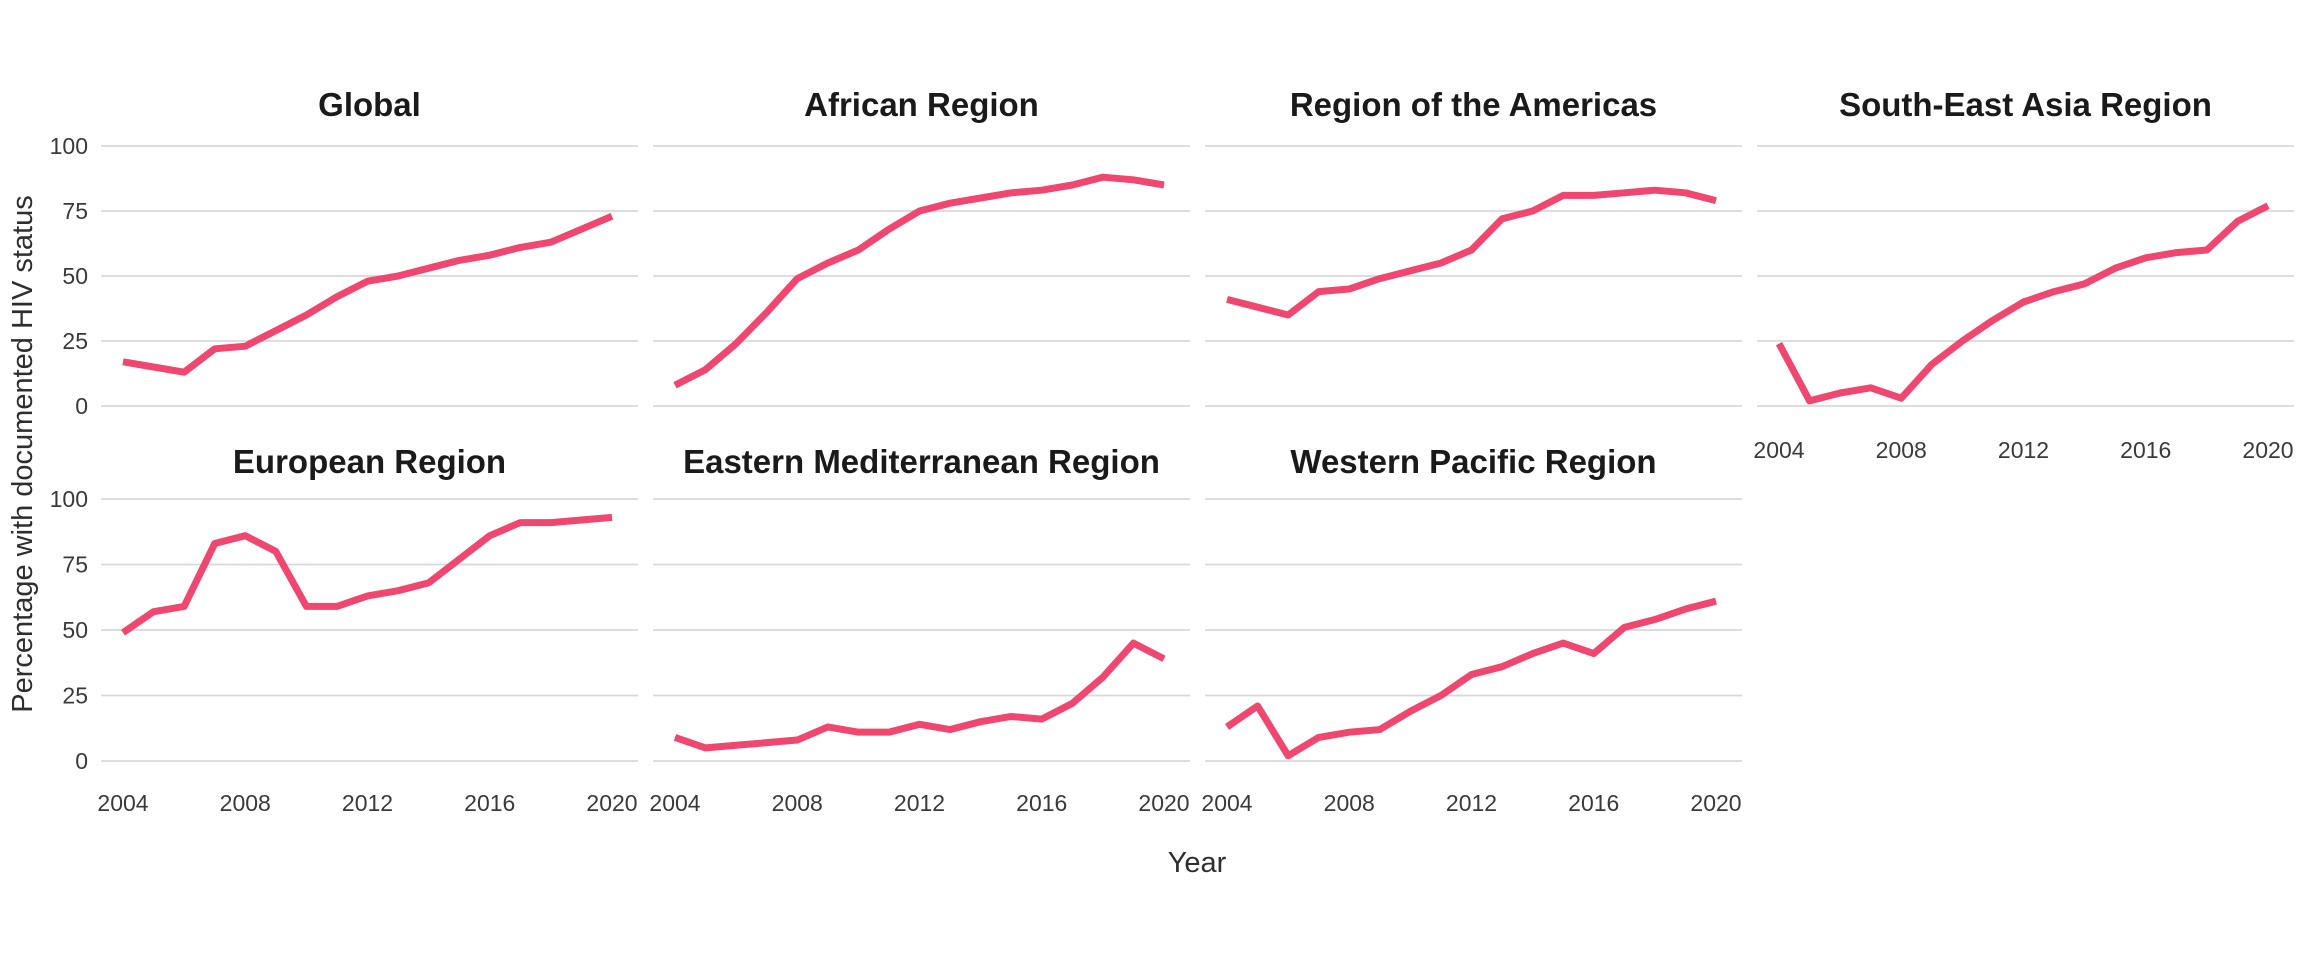 This screenshot has height=965, width=2304. What do you see at coordinates (369, 104) in the screenshot?
I see `facet-title: Global` at bounding box center [369, 104].